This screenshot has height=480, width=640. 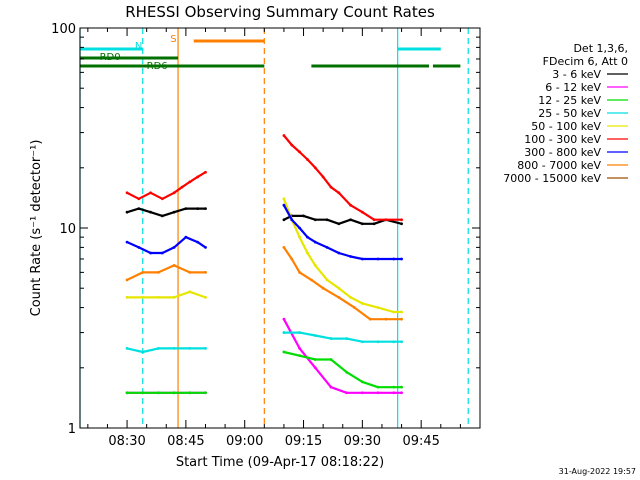 I want to click on legend-header: FDecim 6, Att 0, so click(x=585, y=61).